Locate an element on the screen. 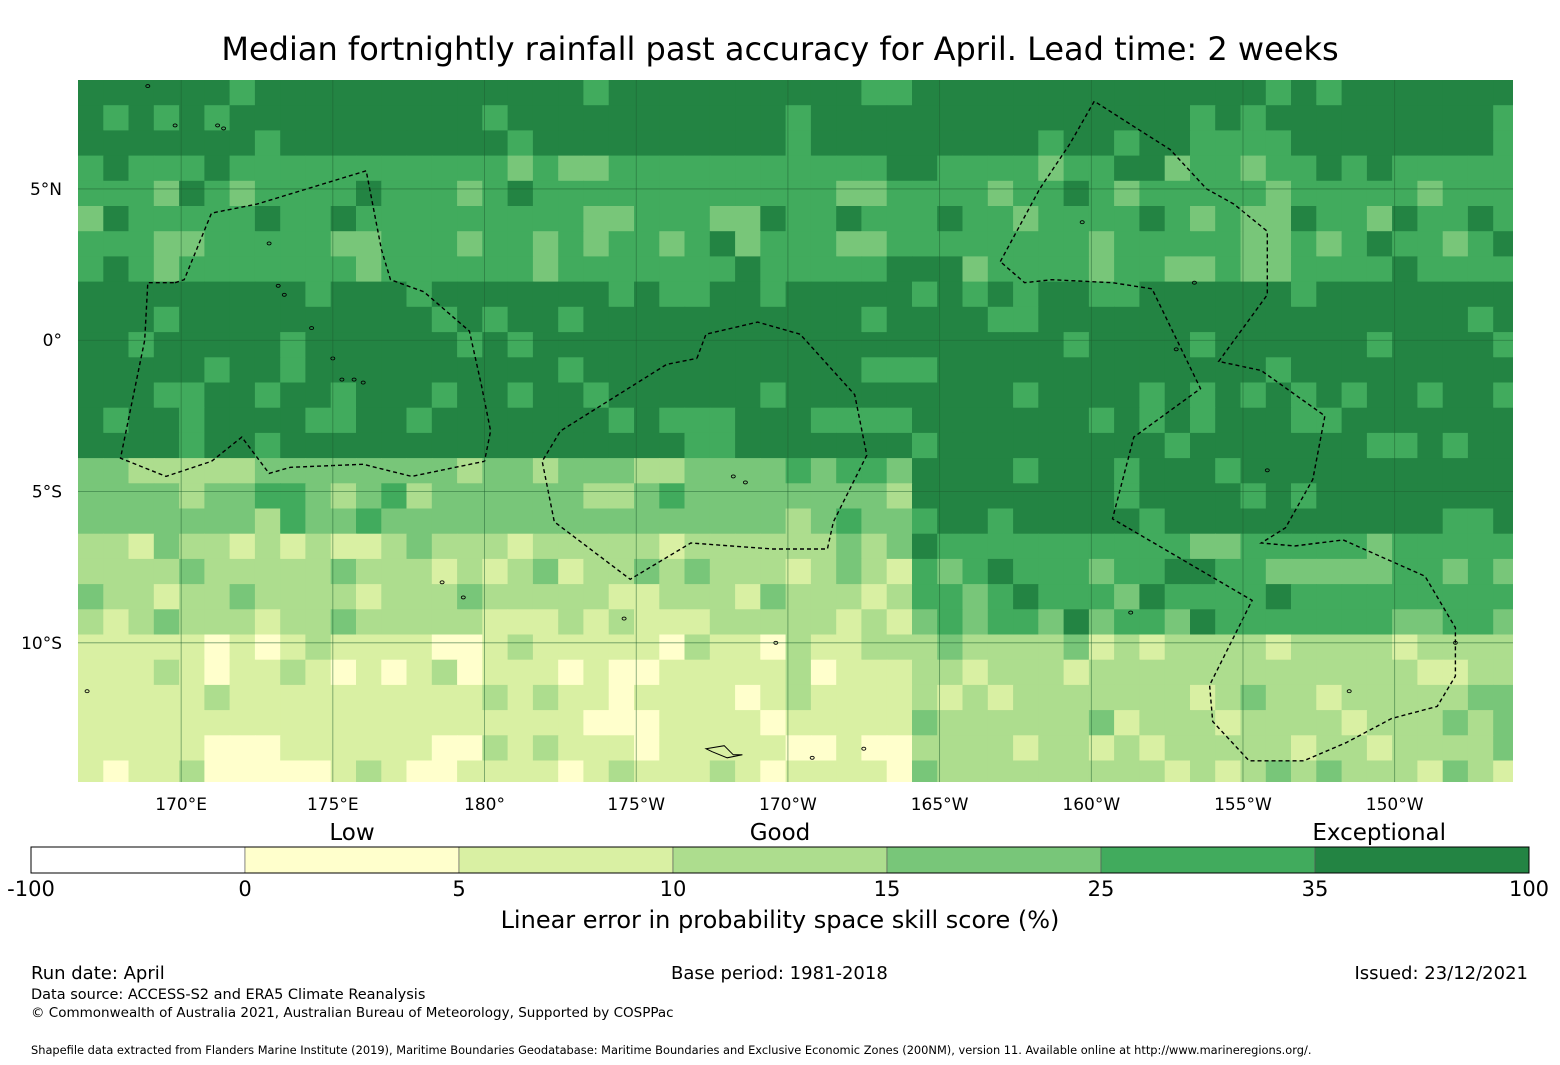  run-date: Run date: April is located at coordinates (98, 973).